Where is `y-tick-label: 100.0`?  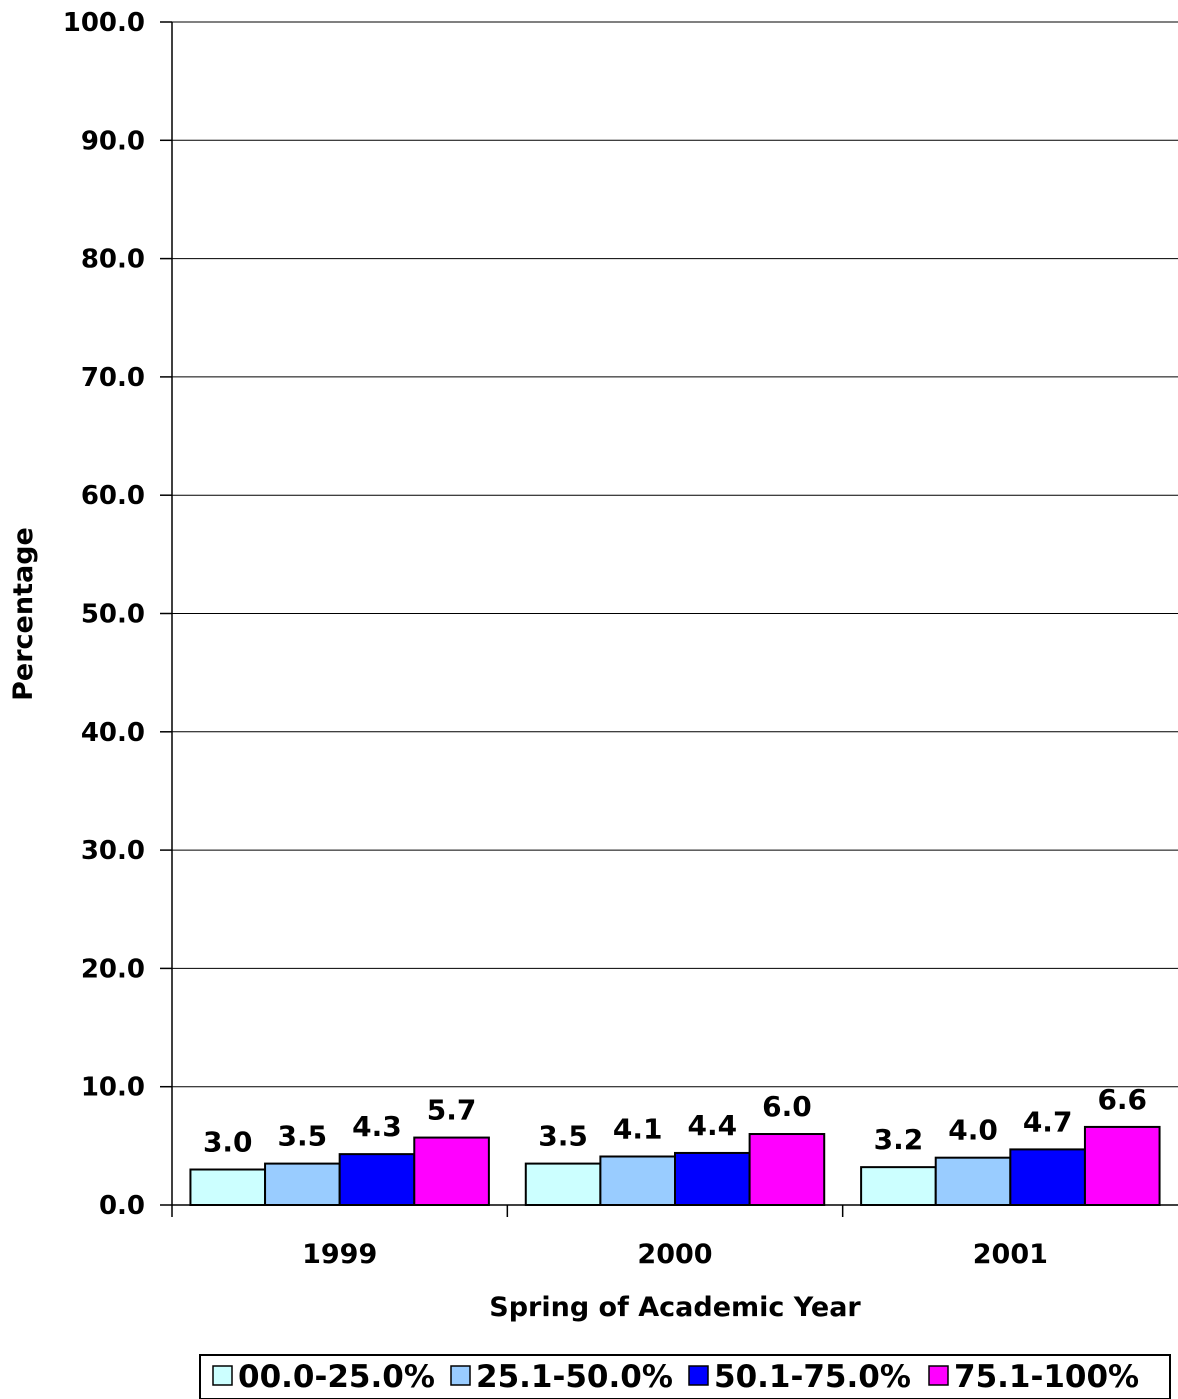 y-tick-label: 100.0 is located at coordinates (104, 23).